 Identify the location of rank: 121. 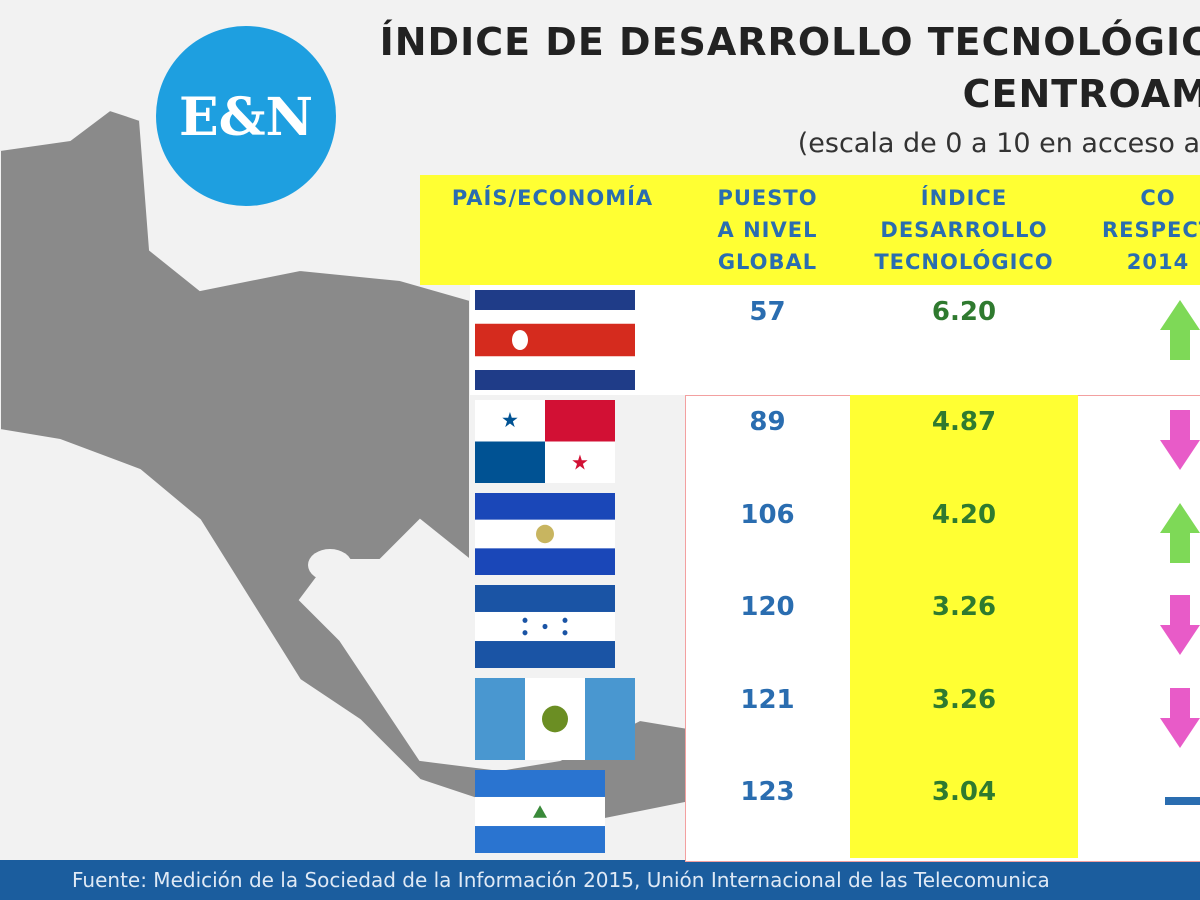
(767, 700).